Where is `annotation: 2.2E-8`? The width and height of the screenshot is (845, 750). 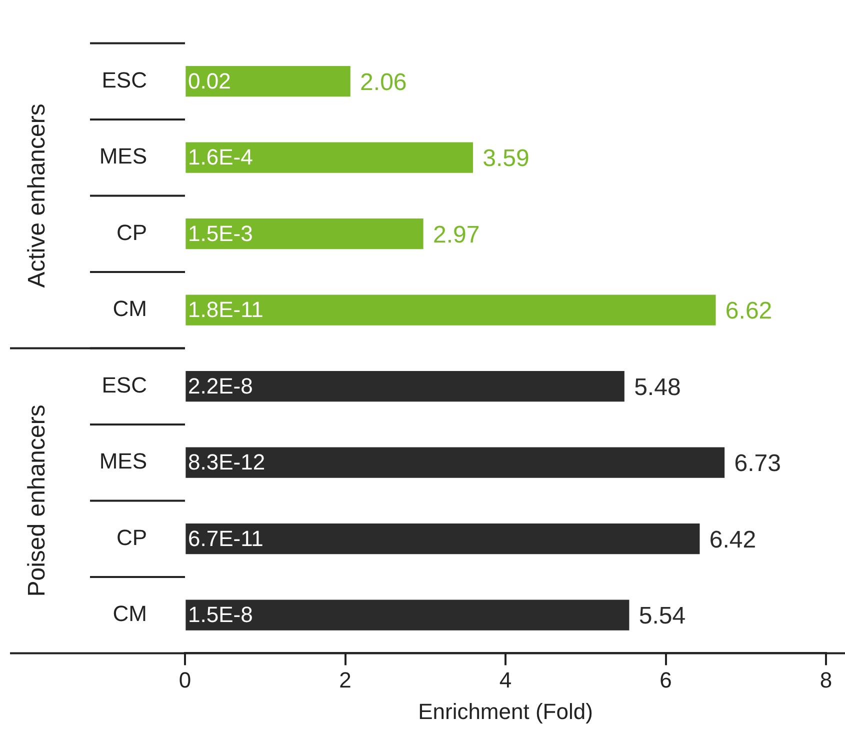
annotation: 2.2E-8 is located at coordinates (220, 385).